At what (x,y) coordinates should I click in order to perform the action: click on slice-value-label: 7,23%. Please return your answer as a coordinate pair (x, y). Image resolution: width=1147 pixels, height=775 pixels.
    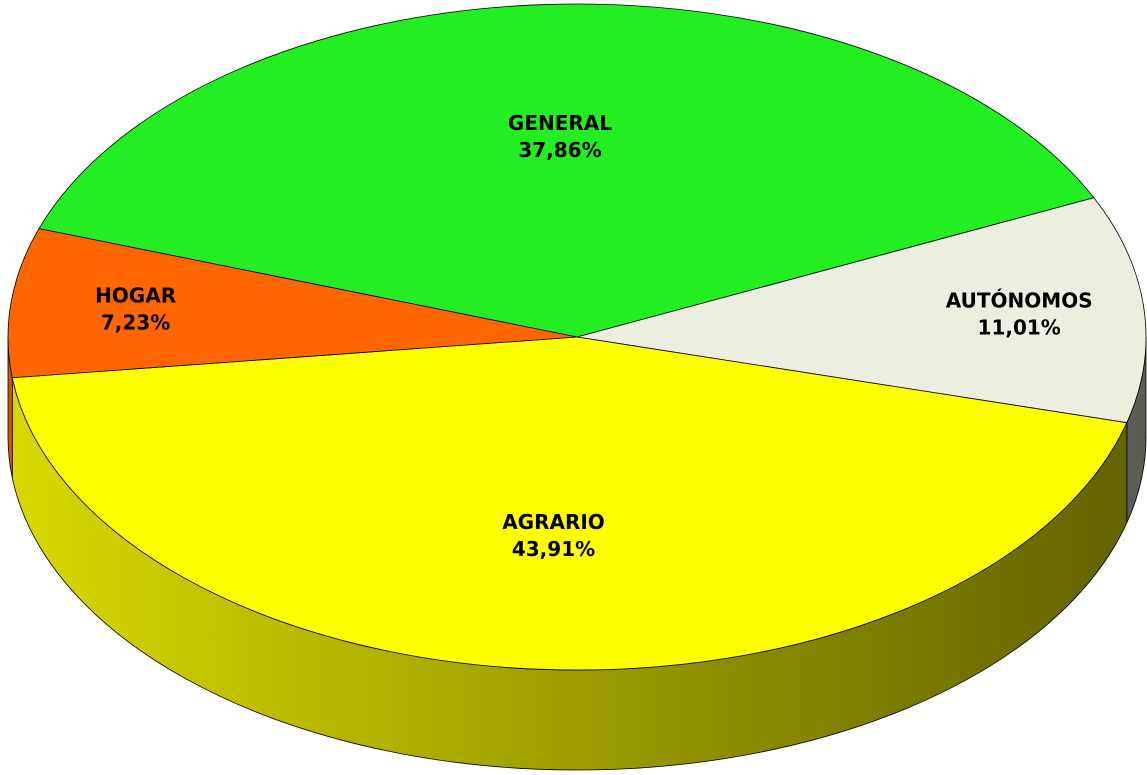
    Looking at the image, I should click on (135, 322).